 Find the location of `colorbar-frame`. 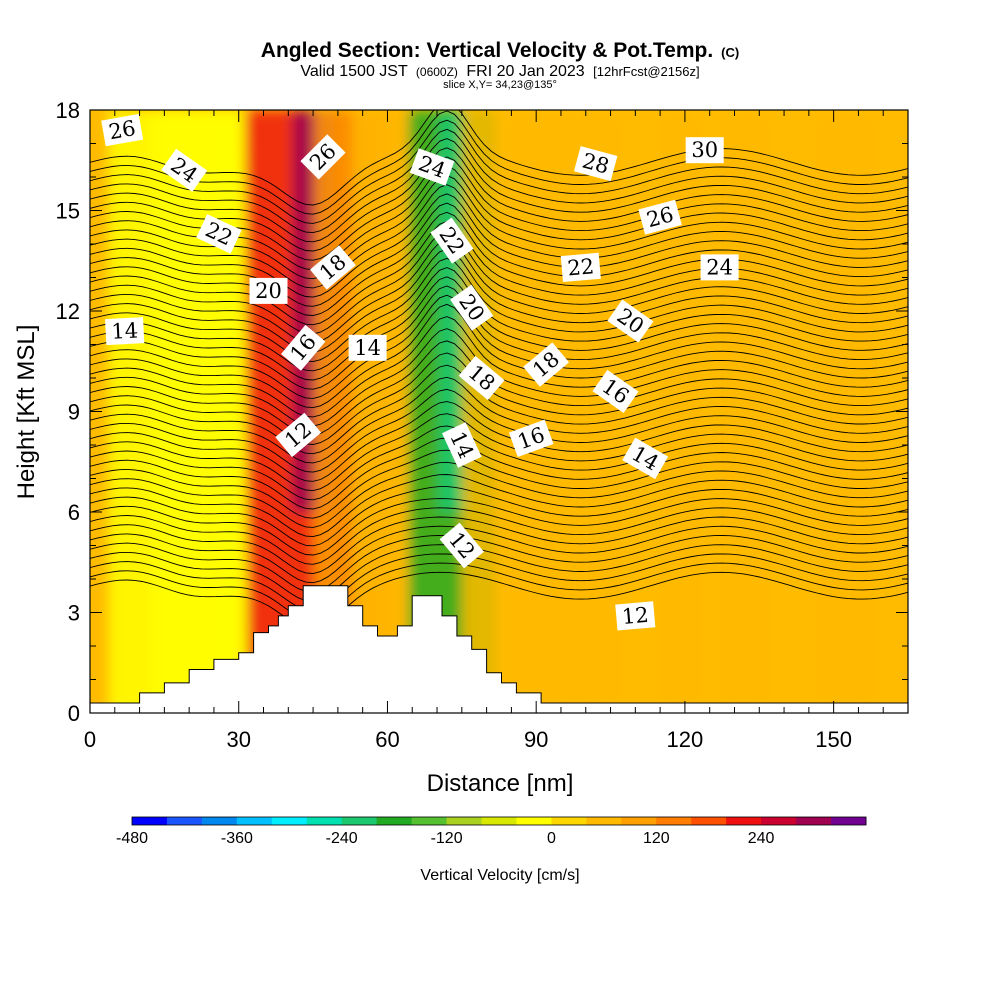

colorbar-frame is located at coordinates (499, 821).